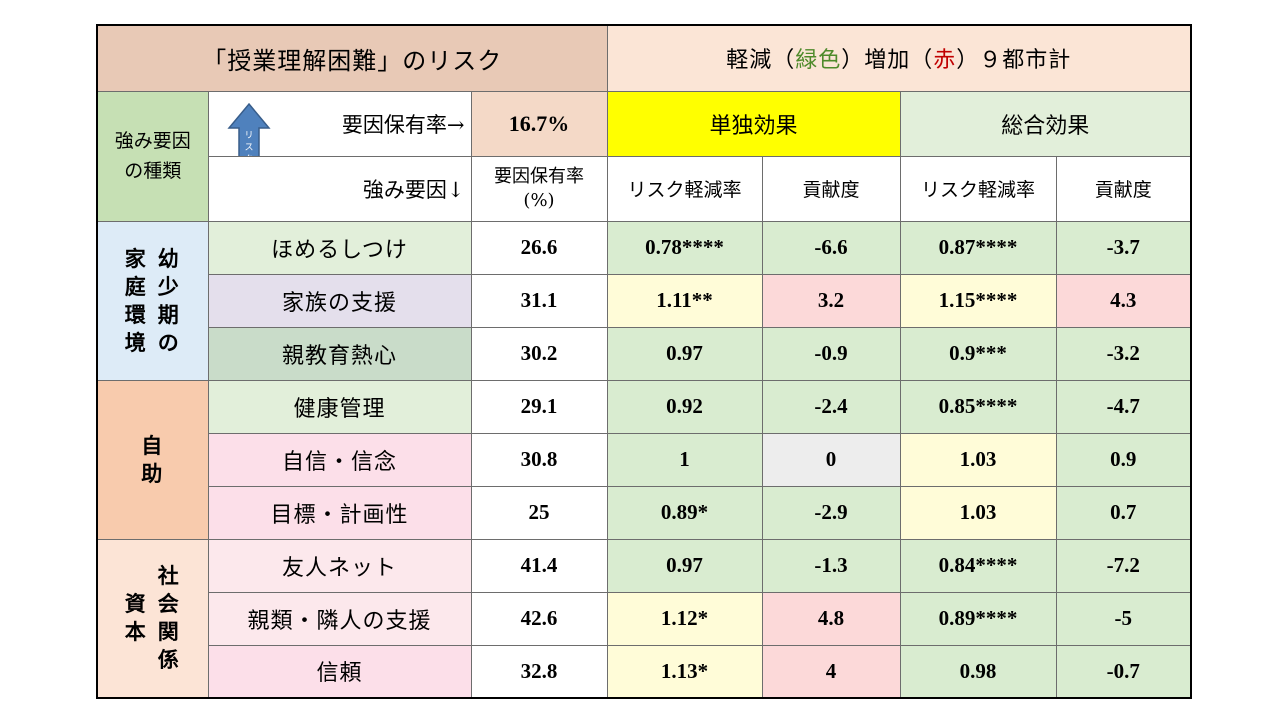 The image size is (1280, 720). I want to click on single-contribution: 4.8, so click(831, 618).